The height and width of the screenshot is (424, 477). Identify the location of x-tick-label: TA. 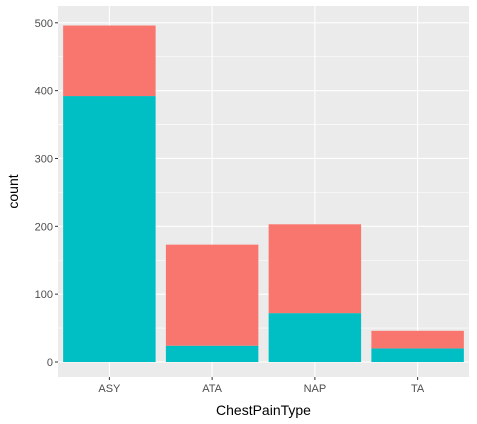
(418, 389).